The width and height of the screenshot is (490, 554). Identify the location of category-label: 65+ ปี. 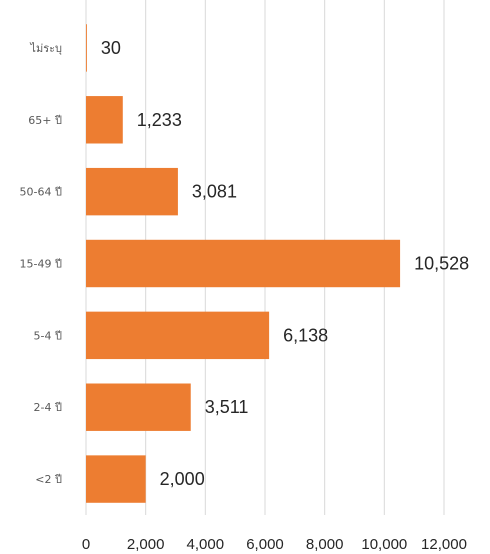
(45, 120).